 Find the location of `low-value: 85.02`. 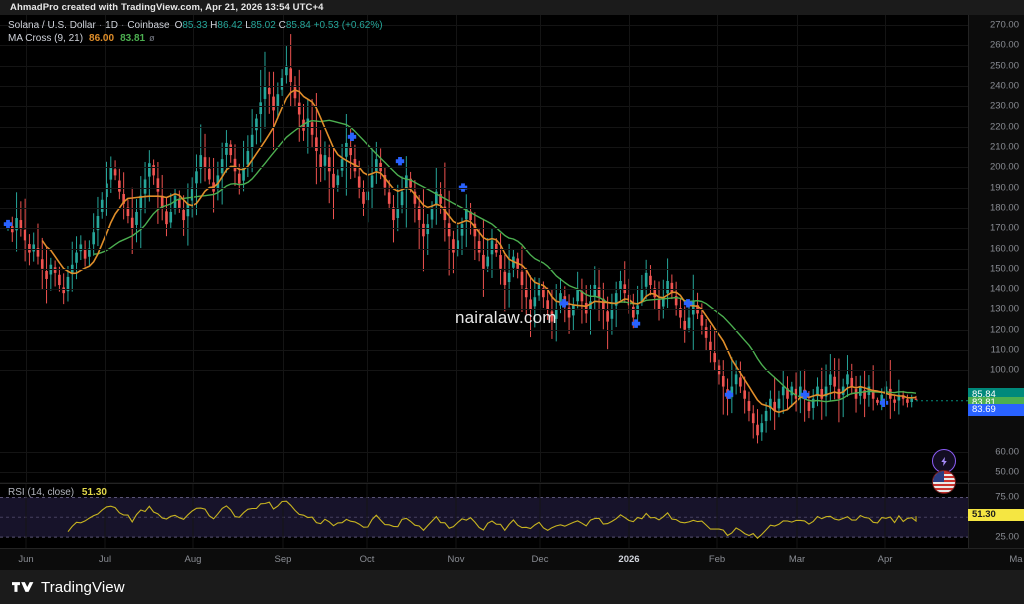

low-value: 85.02 is located at coordinates (263, 25).